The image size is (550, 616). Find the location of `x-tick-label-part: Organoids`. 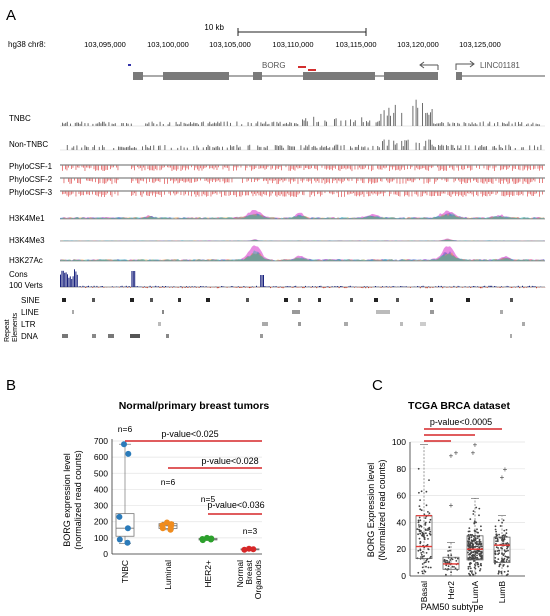

x-tick-label-part: Organoids is located at coordinates (258, 579).